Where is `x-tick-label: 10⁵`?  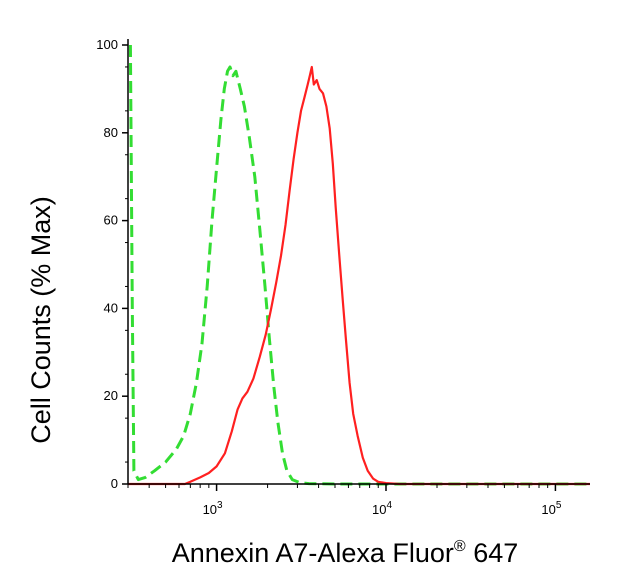 x-tick-label: 10⁵ is located at coordinates (551, 508).